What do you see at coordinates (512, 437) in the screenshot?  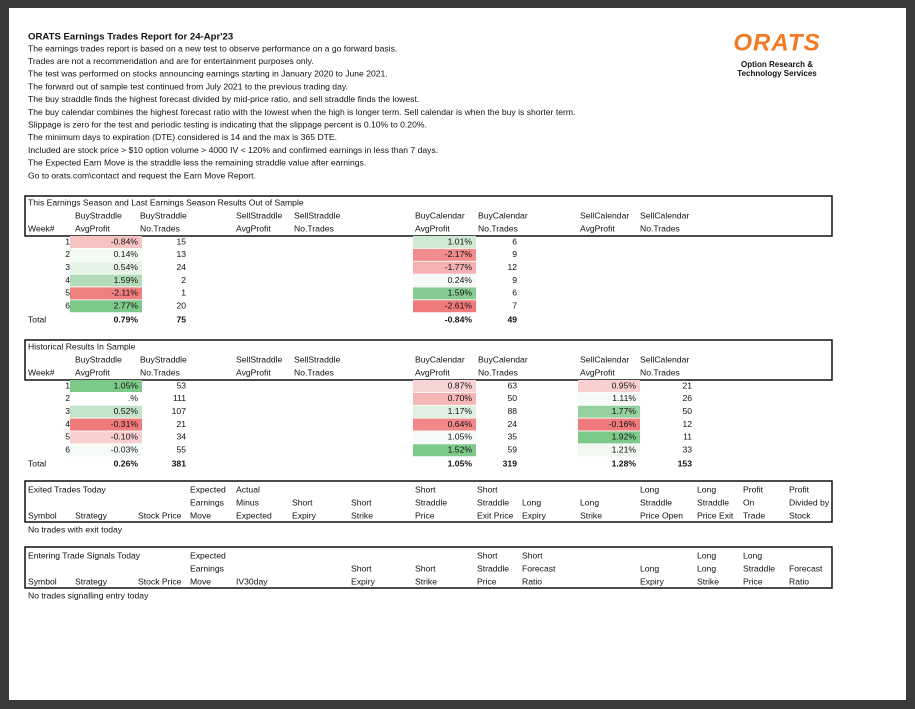 I see `cell-value: 35` at bounding box center [512, 437].